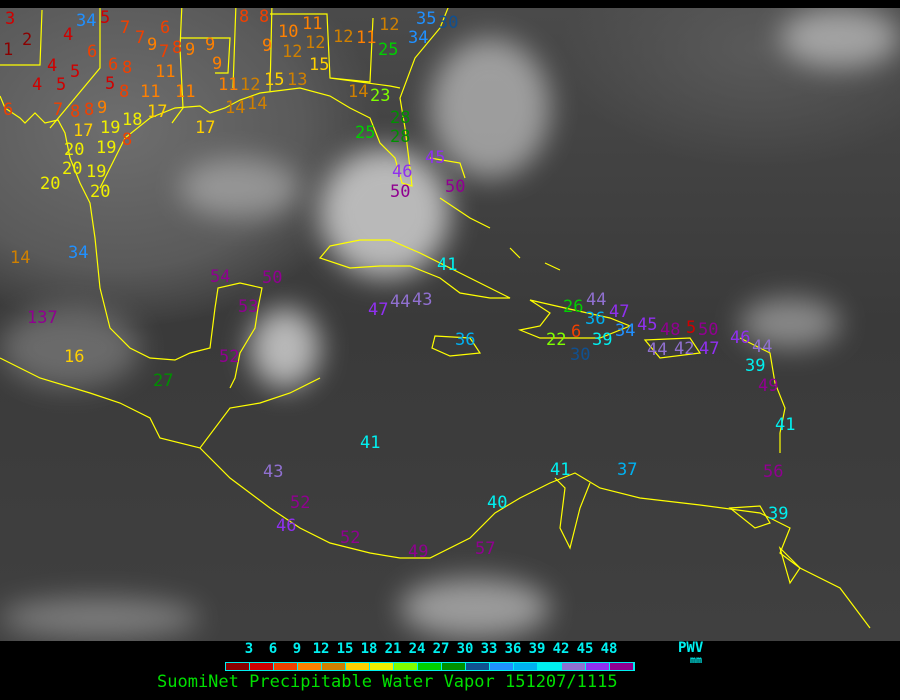  Describe the element at coordinates (220, 277) in the screenshot. I see `station-pwv-value: 54` at that location.